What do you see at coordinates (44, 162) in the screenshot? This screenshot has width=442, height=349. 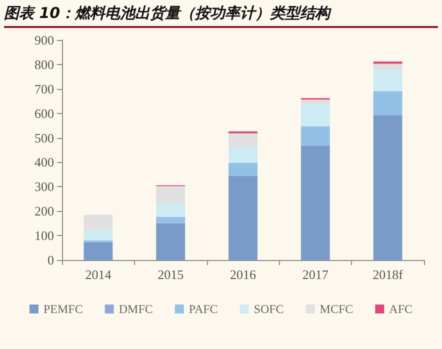 I see `y-tick-label: 400` at bounding box center [44, 162].